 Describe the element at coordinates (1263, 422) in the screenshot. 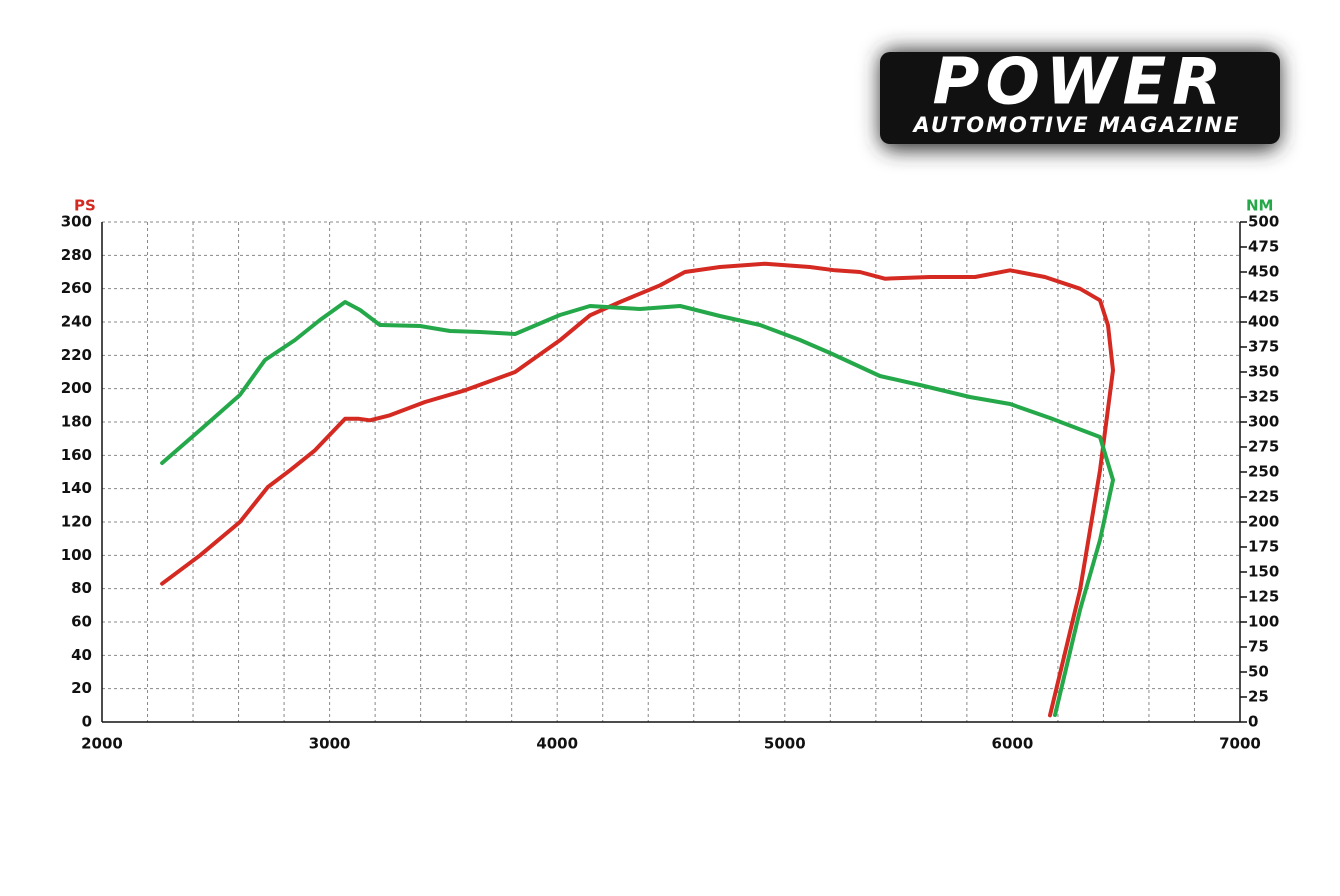

I see `y2-tick-label: 300` at that location.